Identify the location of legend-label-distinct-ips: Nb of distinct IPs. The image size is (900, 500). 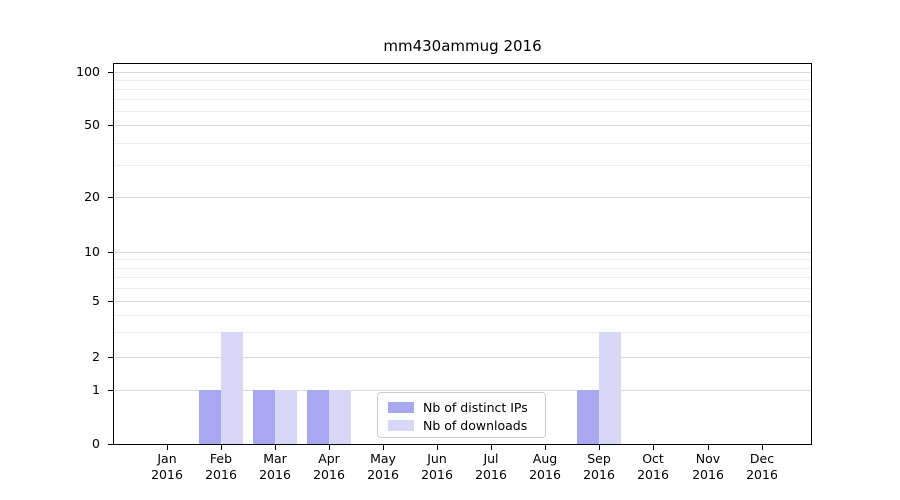
(475, 407).